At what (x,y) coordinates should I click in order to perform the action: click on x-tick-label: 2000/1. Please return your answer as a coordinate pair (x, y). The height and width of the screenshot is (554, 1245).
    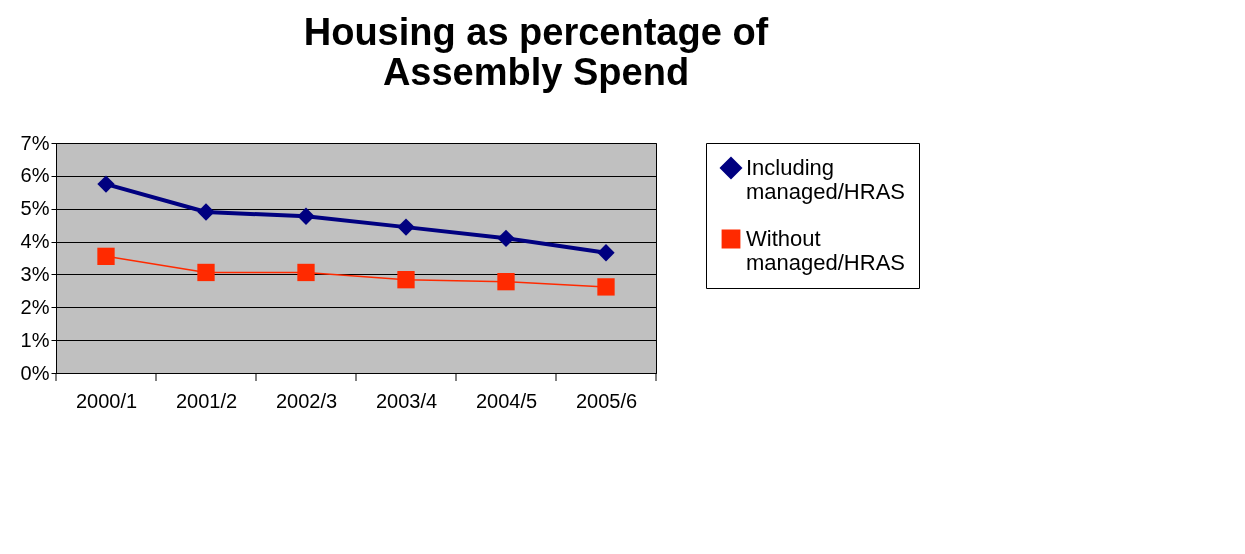
    Looking at the image, I should click on (106, 400).